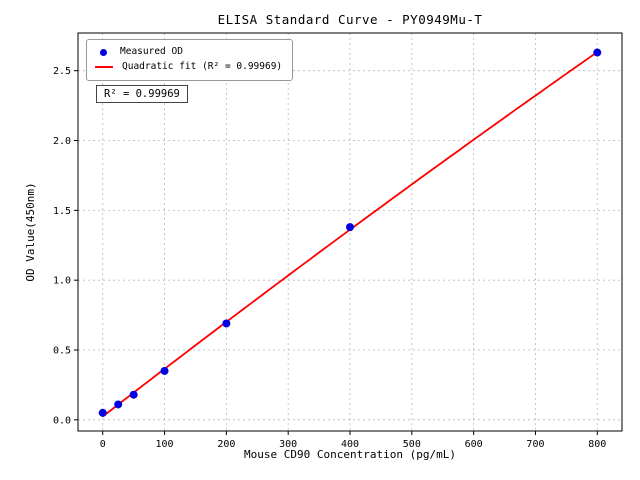 This screenshot has height=480, width=640. I want to click on legend-label-quadratic-fit: Quadratic fit (R² = 0.99969), so click(202, 66).